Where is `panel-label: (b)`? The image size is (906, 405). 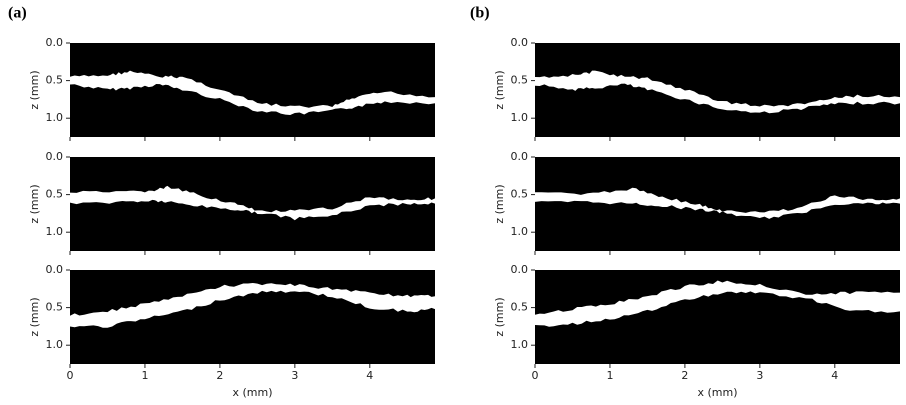
panel-label: (b) is located at coordinates (480, 13).